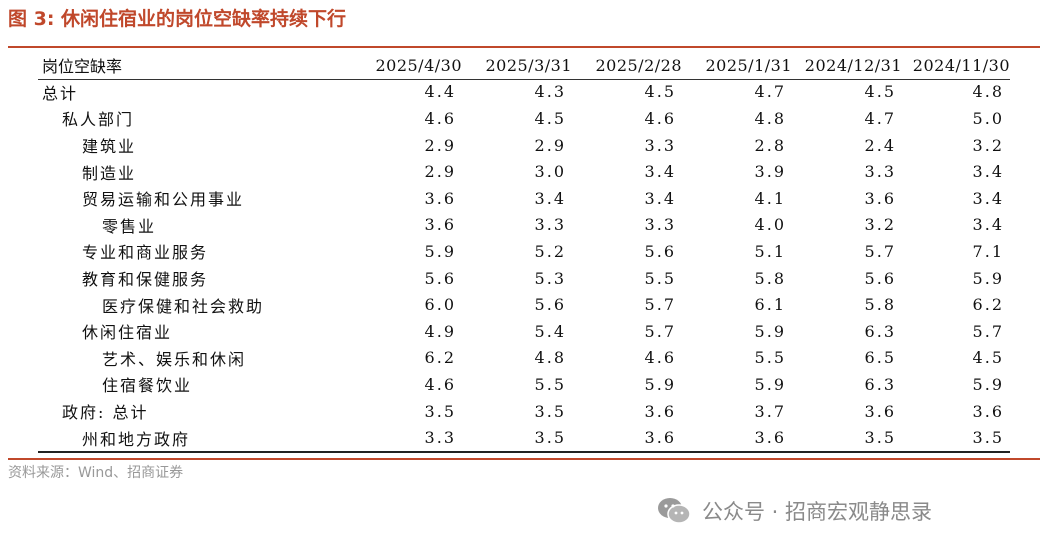  What do you see at coordinates (524, 118) in the screenshot?
I see `table-row: 私人部门 4.6 4.5 4.6 4.8 4.7 5.0` at bounding box center [524, 118].